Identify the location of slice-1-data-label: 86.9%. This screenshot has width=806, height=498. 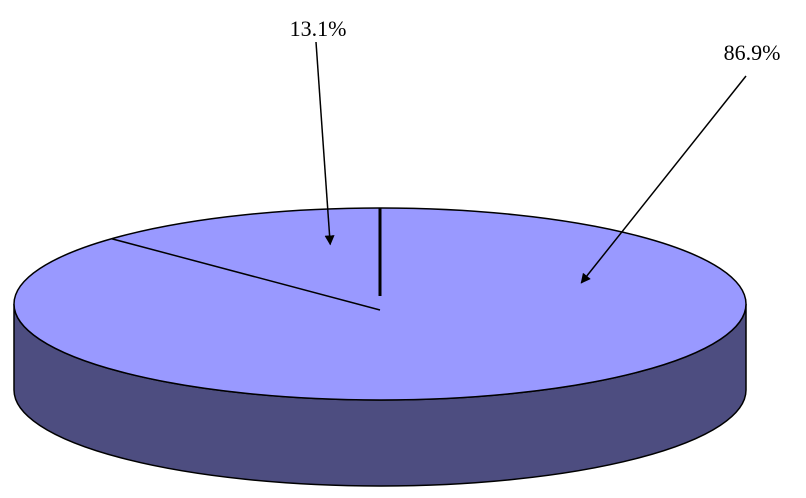
(752, 52).